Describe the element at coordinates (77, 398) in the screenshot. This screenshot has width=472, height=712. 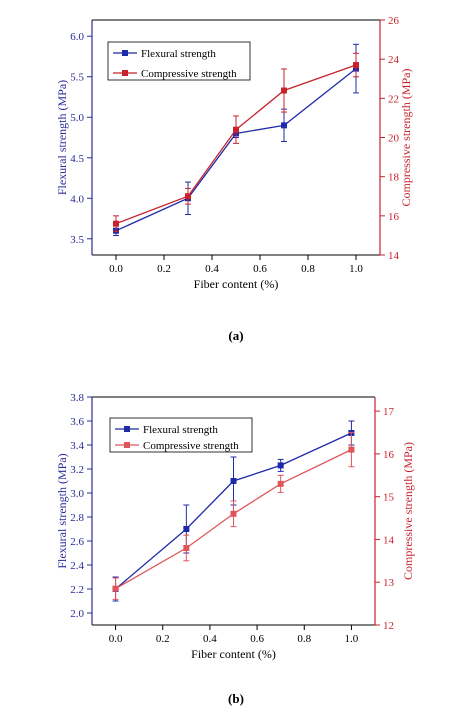
I see `y-tick-label: 3.8` at that location.